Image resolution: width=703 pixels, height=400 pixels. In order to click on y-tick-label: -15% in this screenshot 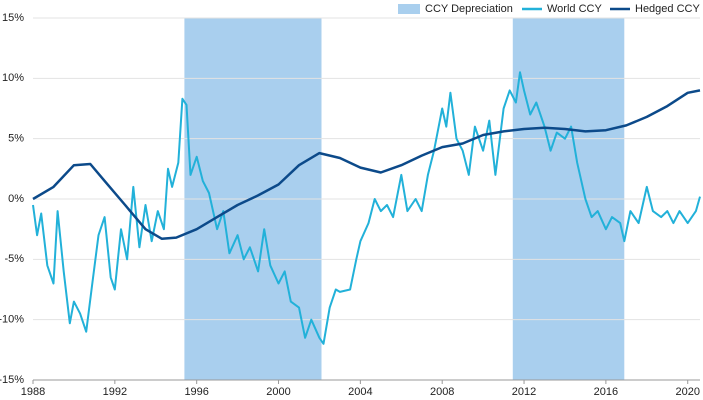, I will do `click(12, 380)`.